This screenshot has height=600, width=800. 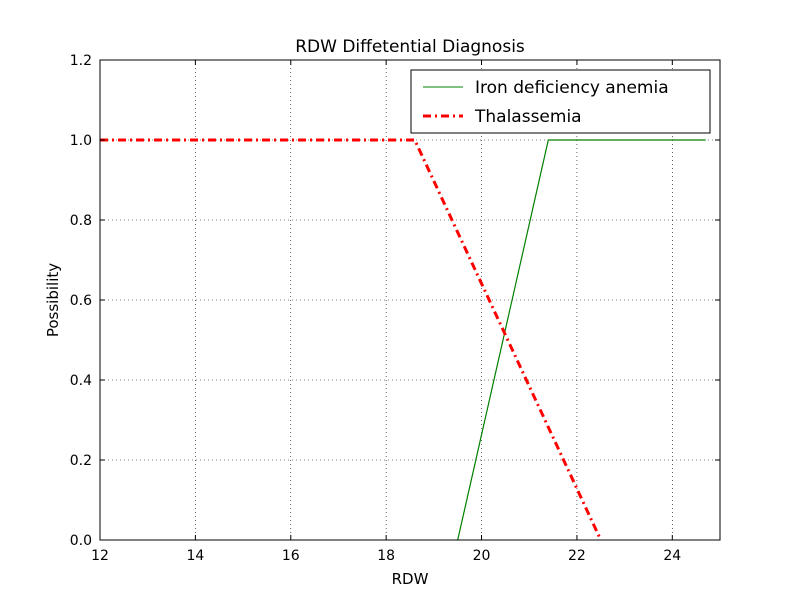 I want to click on legend-box, so click(x=560, y=101).